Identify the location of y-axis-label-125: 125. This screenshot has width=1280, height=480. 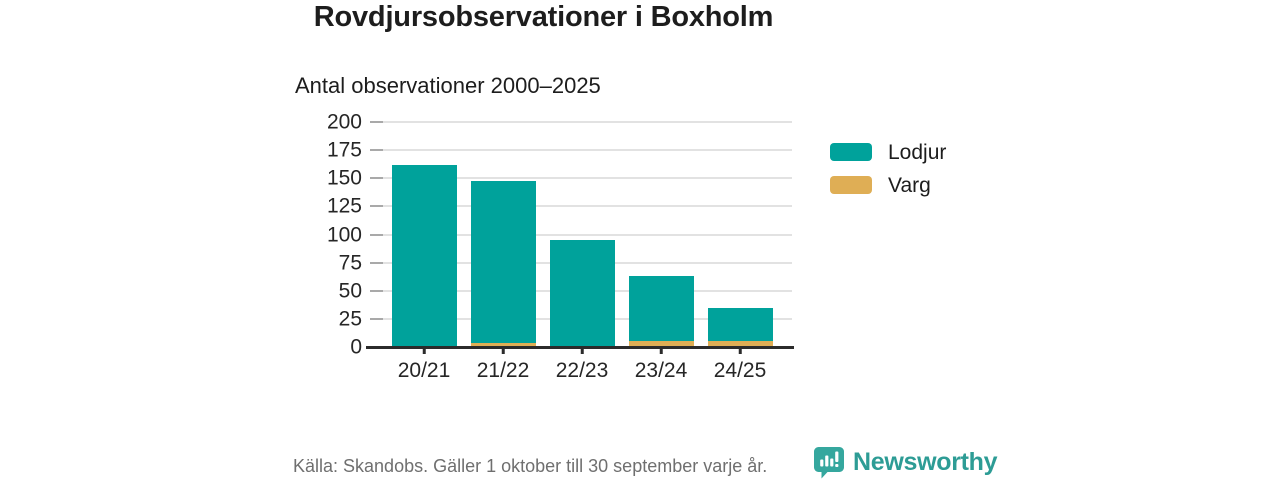
(344, 206).